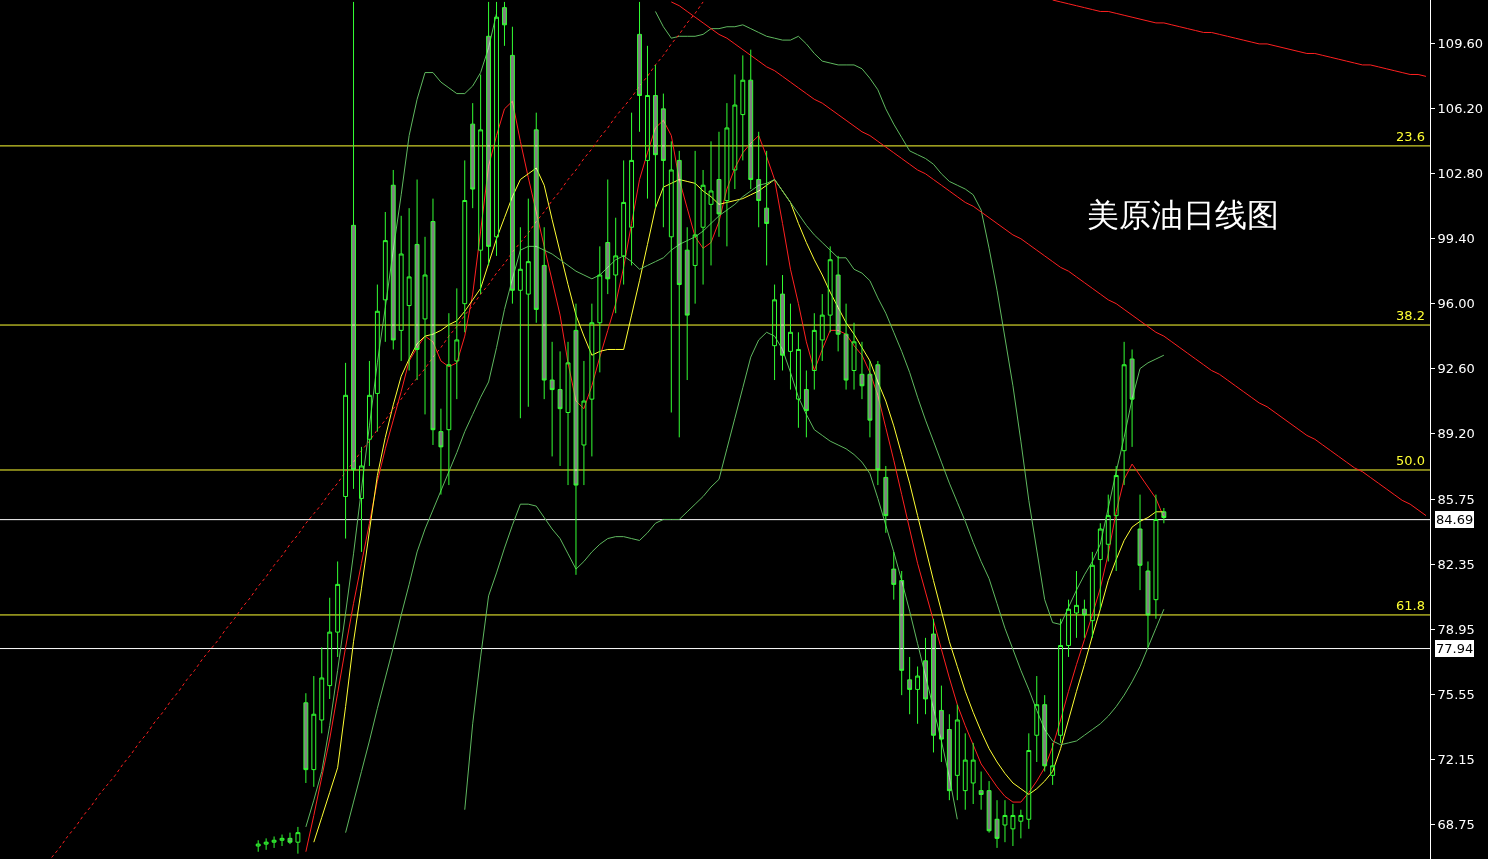 This screenshot has width=1488, height=859. What do you see at coordinates (1460, 109) in the screenshot?
I see `y-tick-label: 106.20` at bounding box center [1460, 109].